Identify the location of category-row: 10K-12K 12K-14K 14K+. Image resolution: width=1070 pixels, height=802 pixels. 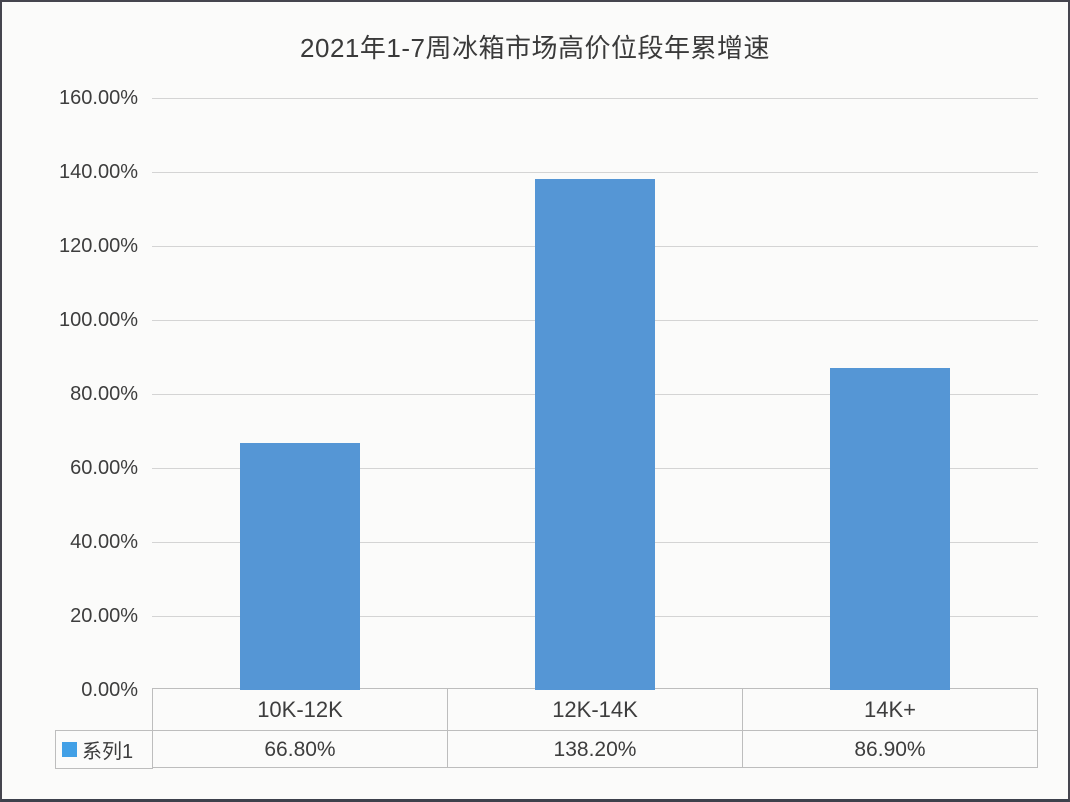
(595, 710).